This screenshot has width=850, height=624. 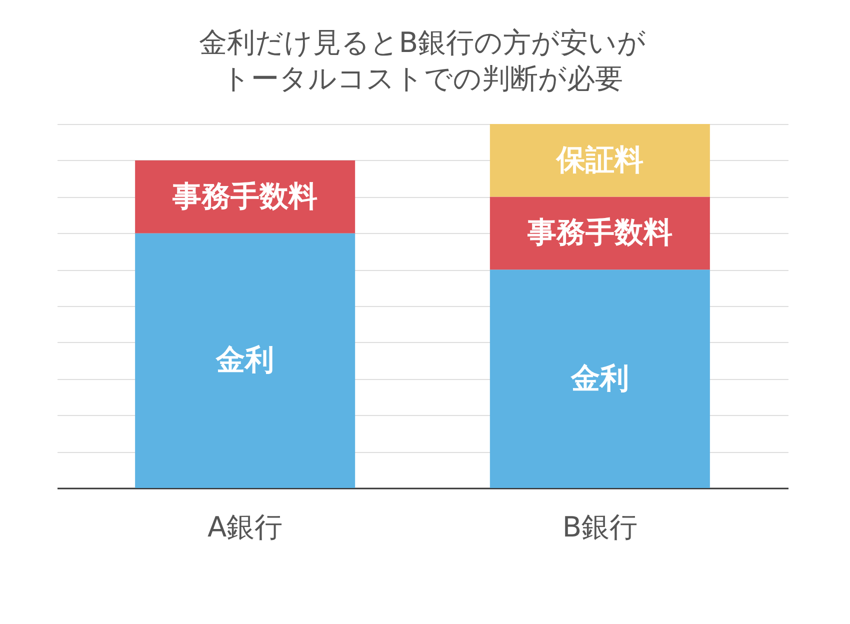 What do you see at coordinates (245, 527) in the screenshot?
I see `x-tick-label: A銀行` at bounding box center [245, 527].